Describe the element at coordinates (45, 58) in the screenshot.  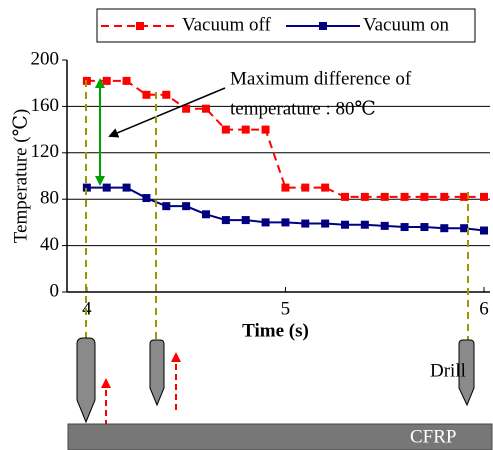
I see `y-tick-label: 200` at that location.